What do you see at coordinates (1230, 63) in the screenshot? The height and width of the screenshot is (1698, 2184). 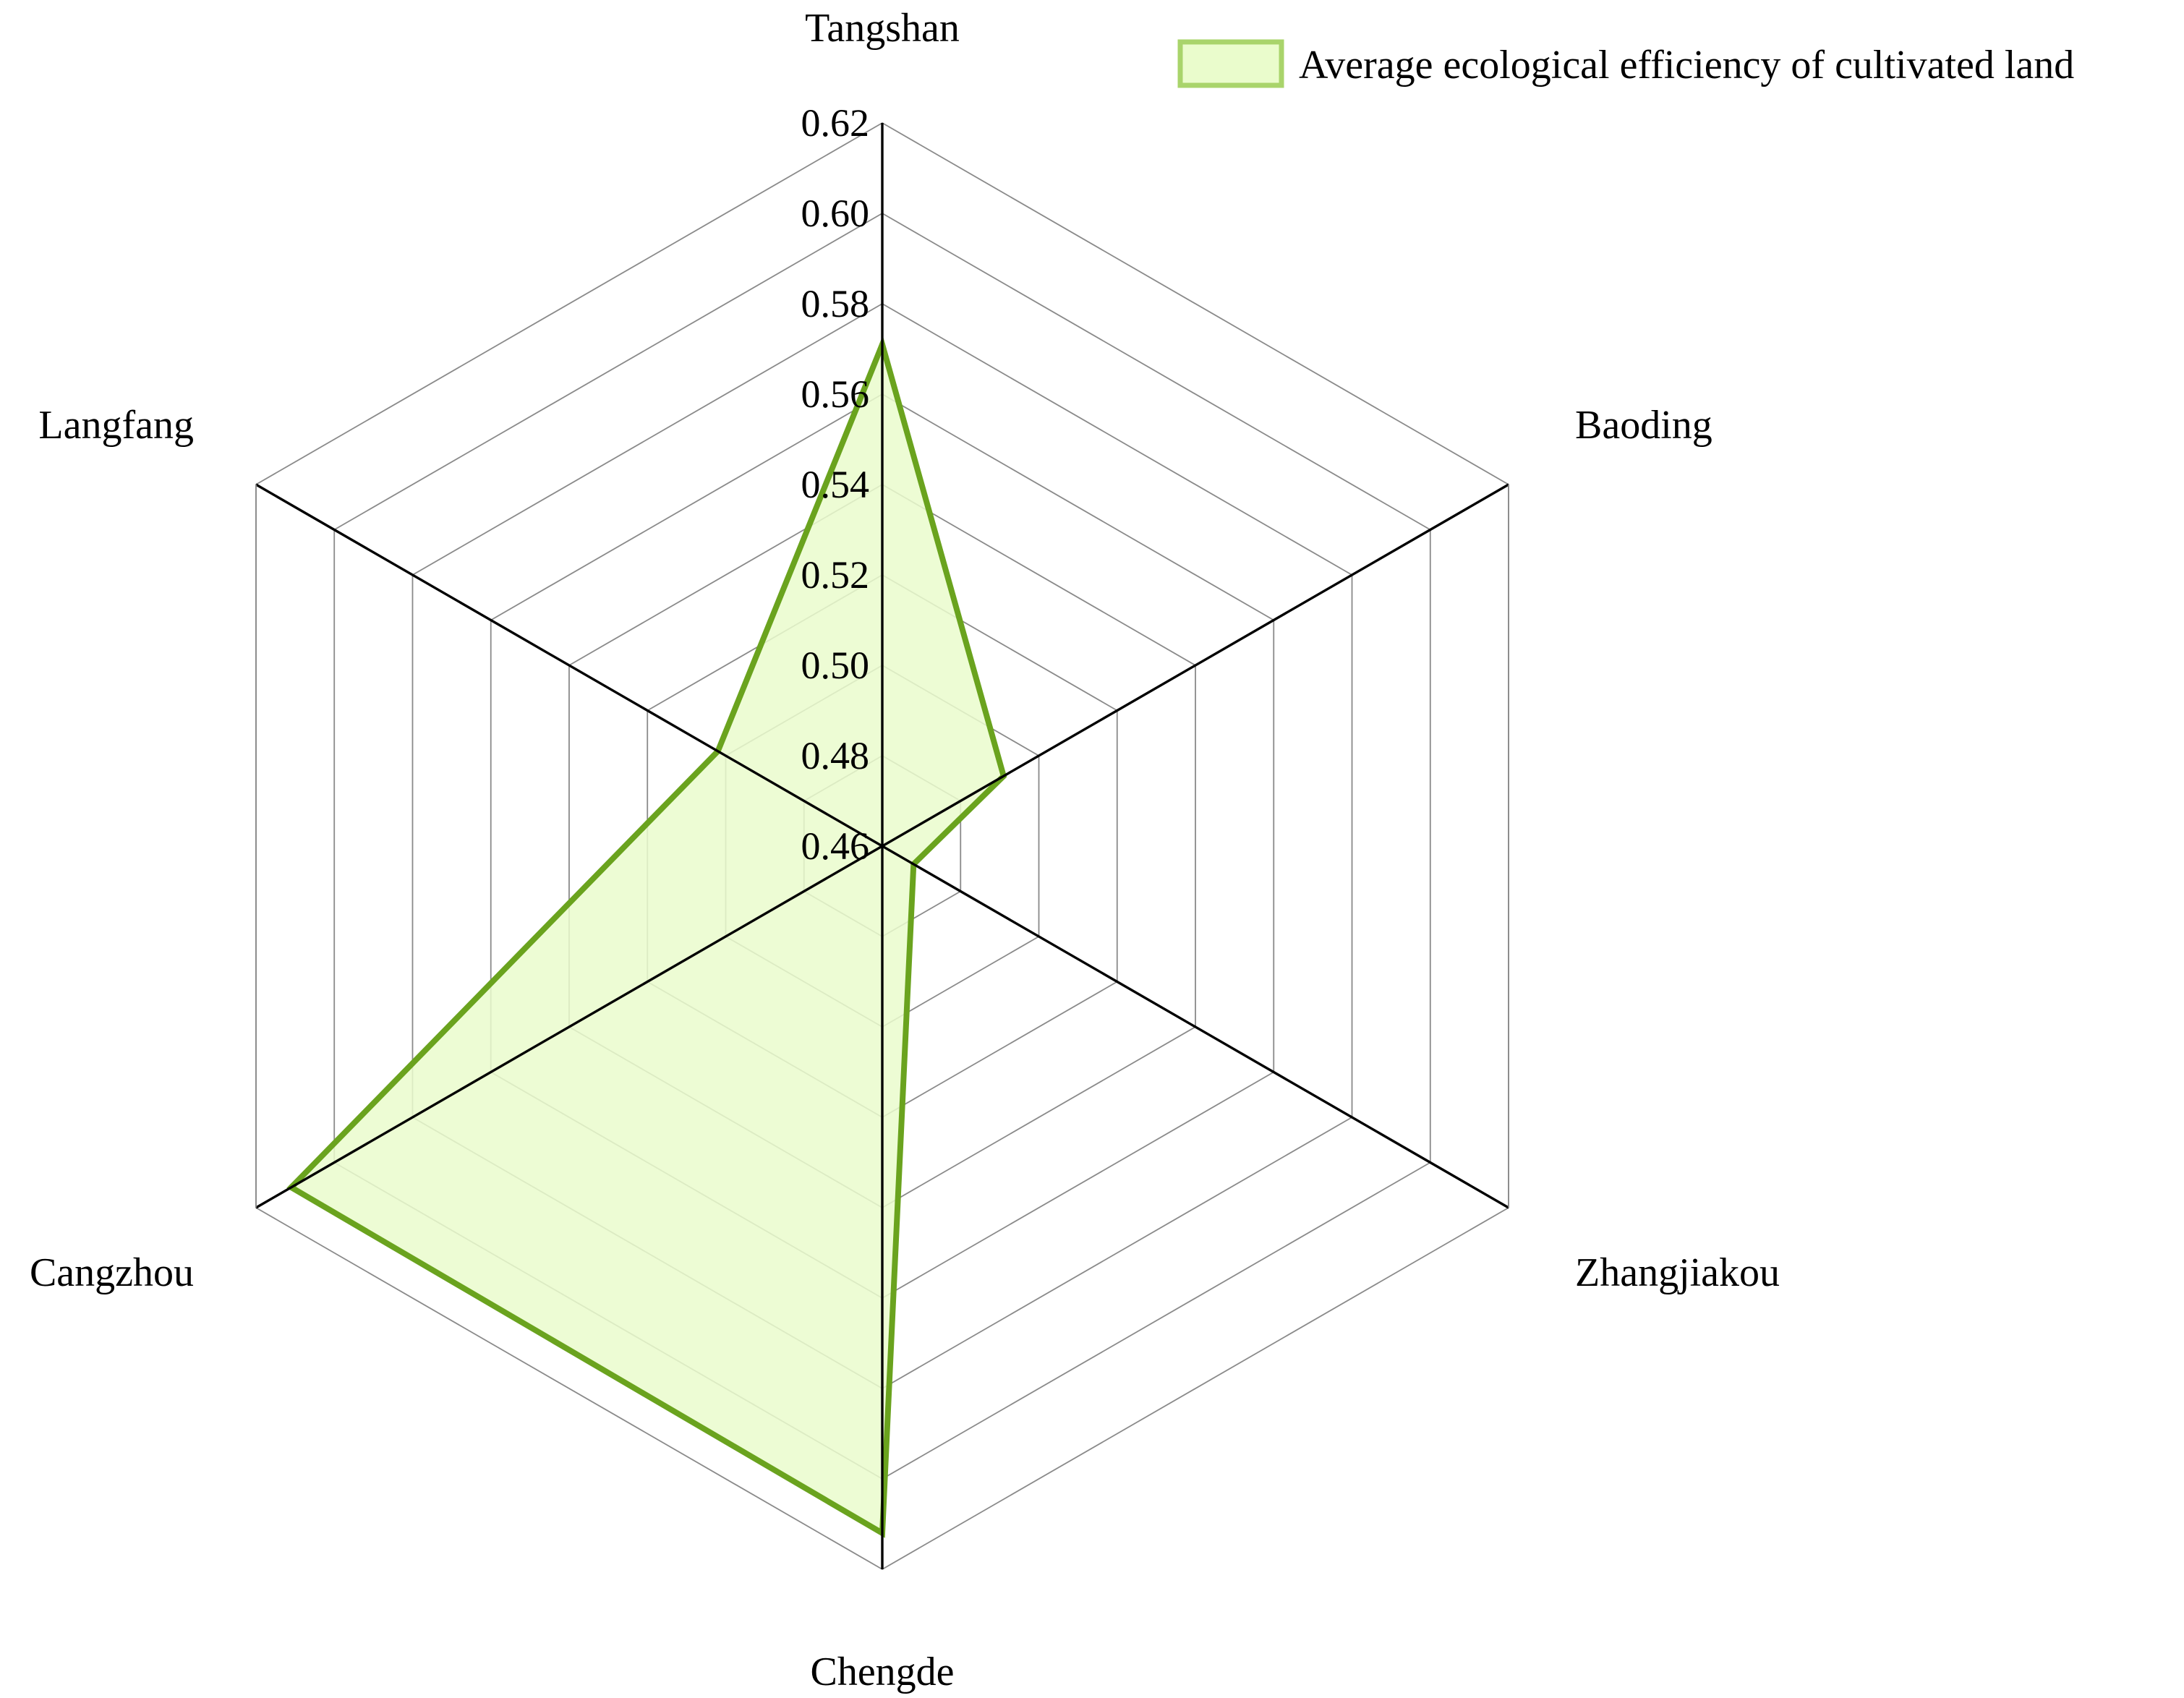 I see `legend-swatch` at bounding box center [1230, 63].